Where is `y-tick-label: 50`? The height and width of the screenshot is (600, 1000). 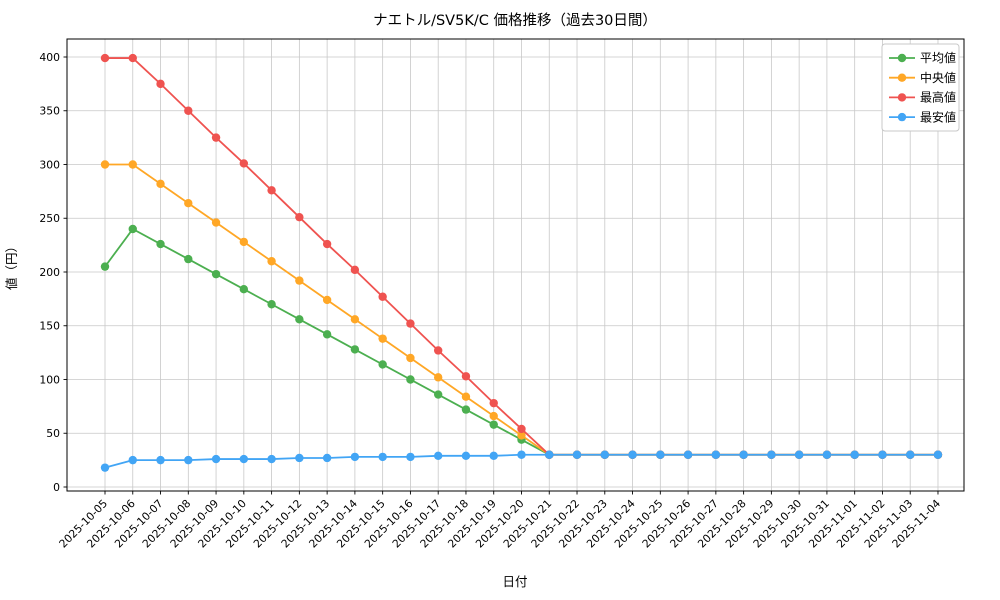
y-tick-label: 50 is located at coordinates (53, 433).